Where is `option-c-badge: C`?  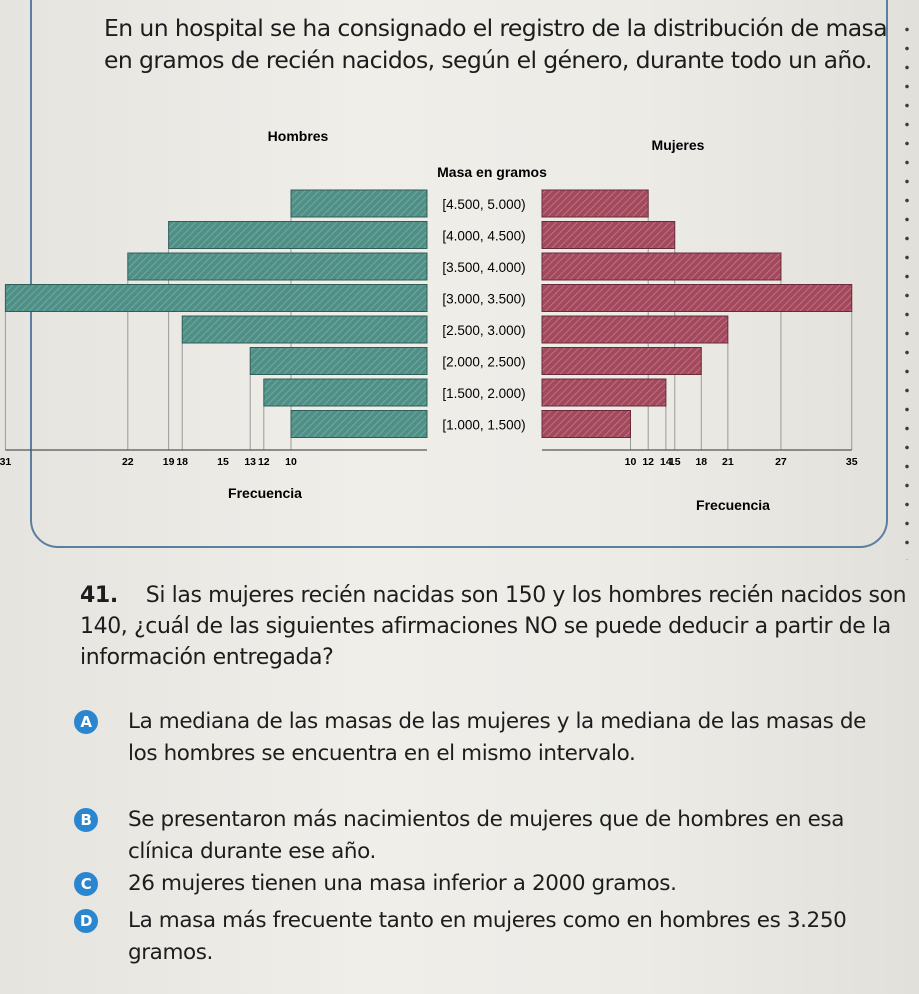
option-c-badge: C is located at coordinates (86, 884).